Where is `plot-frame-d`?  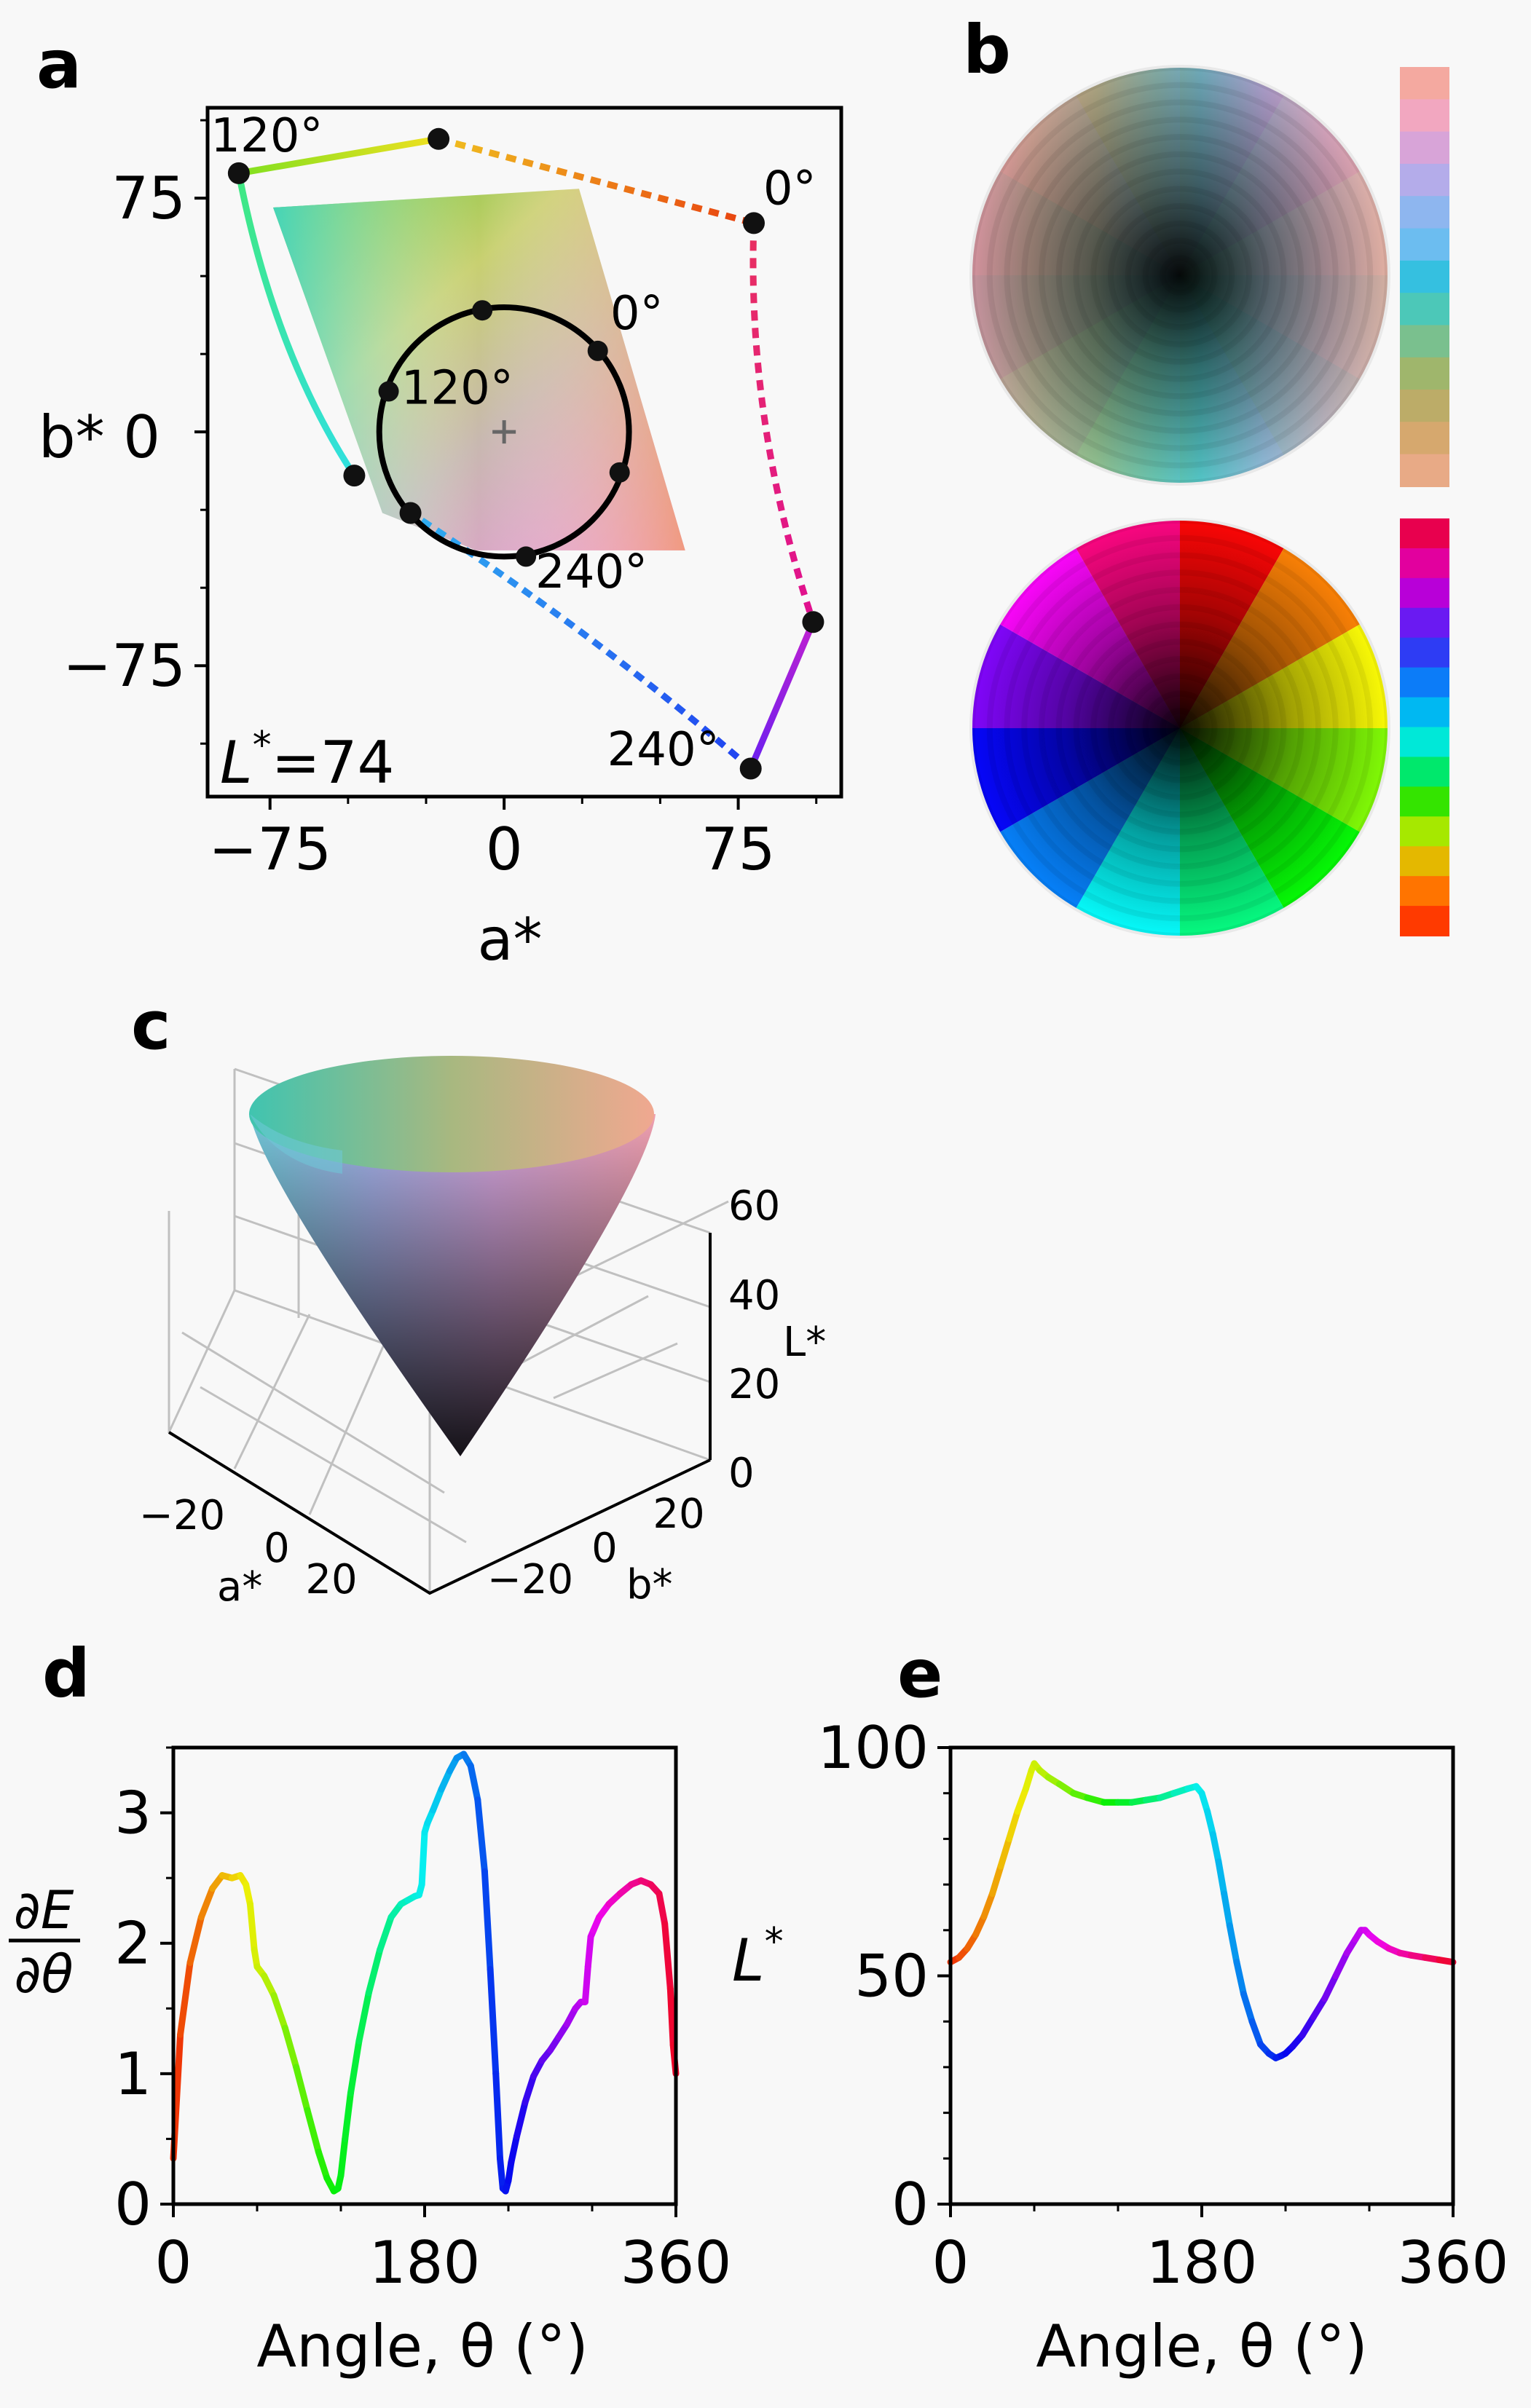 plot-frame-d is located at coordinates (424, 1975).